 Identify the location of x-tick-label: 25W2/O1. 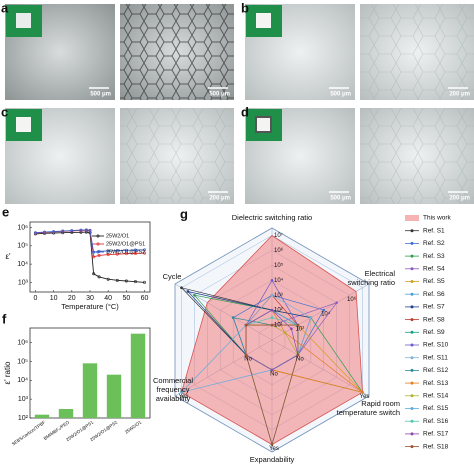
(133, 426).